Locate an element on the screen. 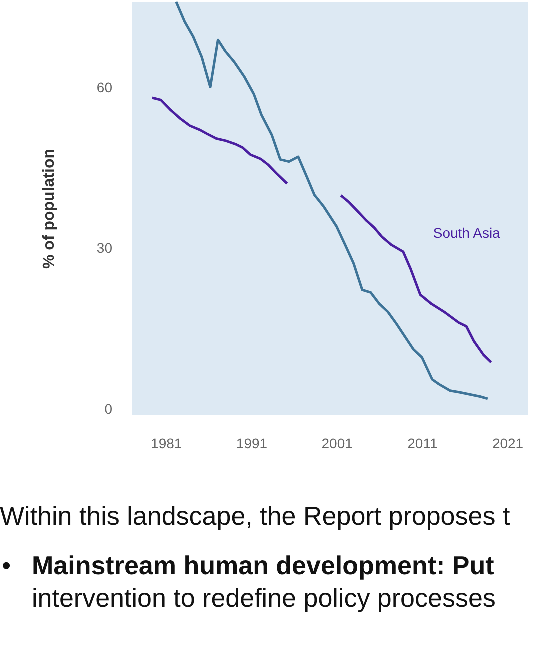  text: intervention to redefine policy processes is located at coordinates (264, 597).